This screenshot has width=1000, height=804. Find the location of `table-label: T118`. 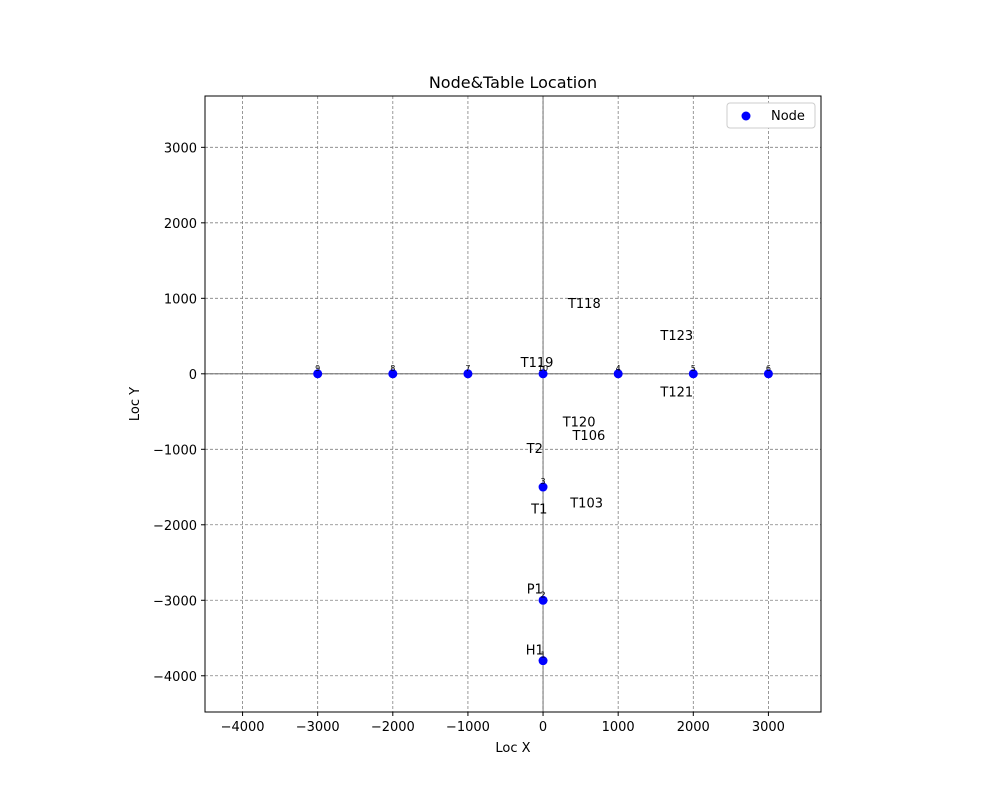

table-label: T118 is located at coordinates (584, 304).